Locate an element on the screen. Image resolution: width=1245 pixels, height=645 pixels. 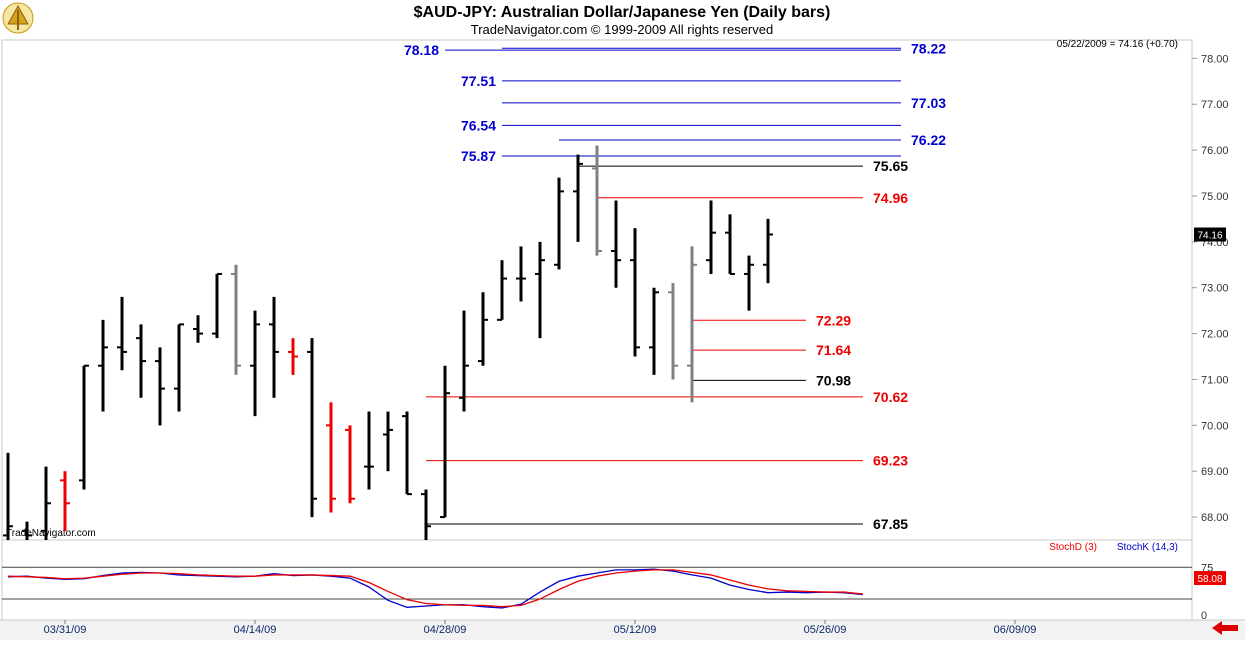
last-quote: 05/22/2009 = 74.16 (+0.70) is located at coordinates (1117, 44).